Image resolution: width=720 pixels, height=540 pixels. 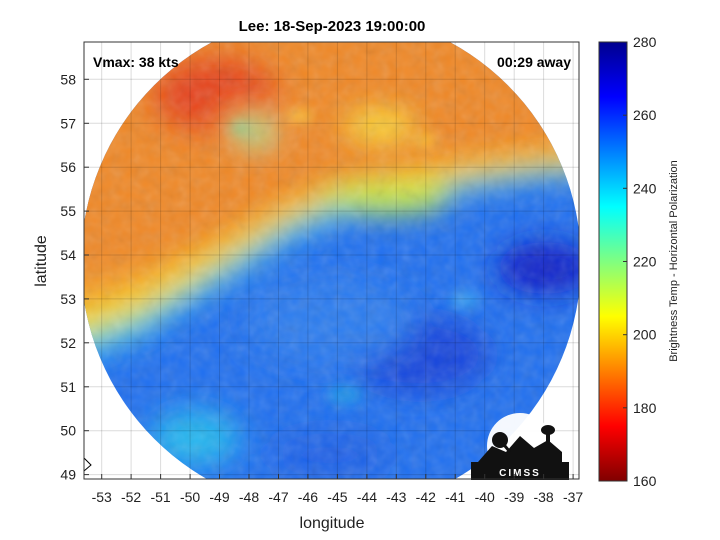 I want to click on colorbar-tick-label-4: 240, so click(x=645, y=188).